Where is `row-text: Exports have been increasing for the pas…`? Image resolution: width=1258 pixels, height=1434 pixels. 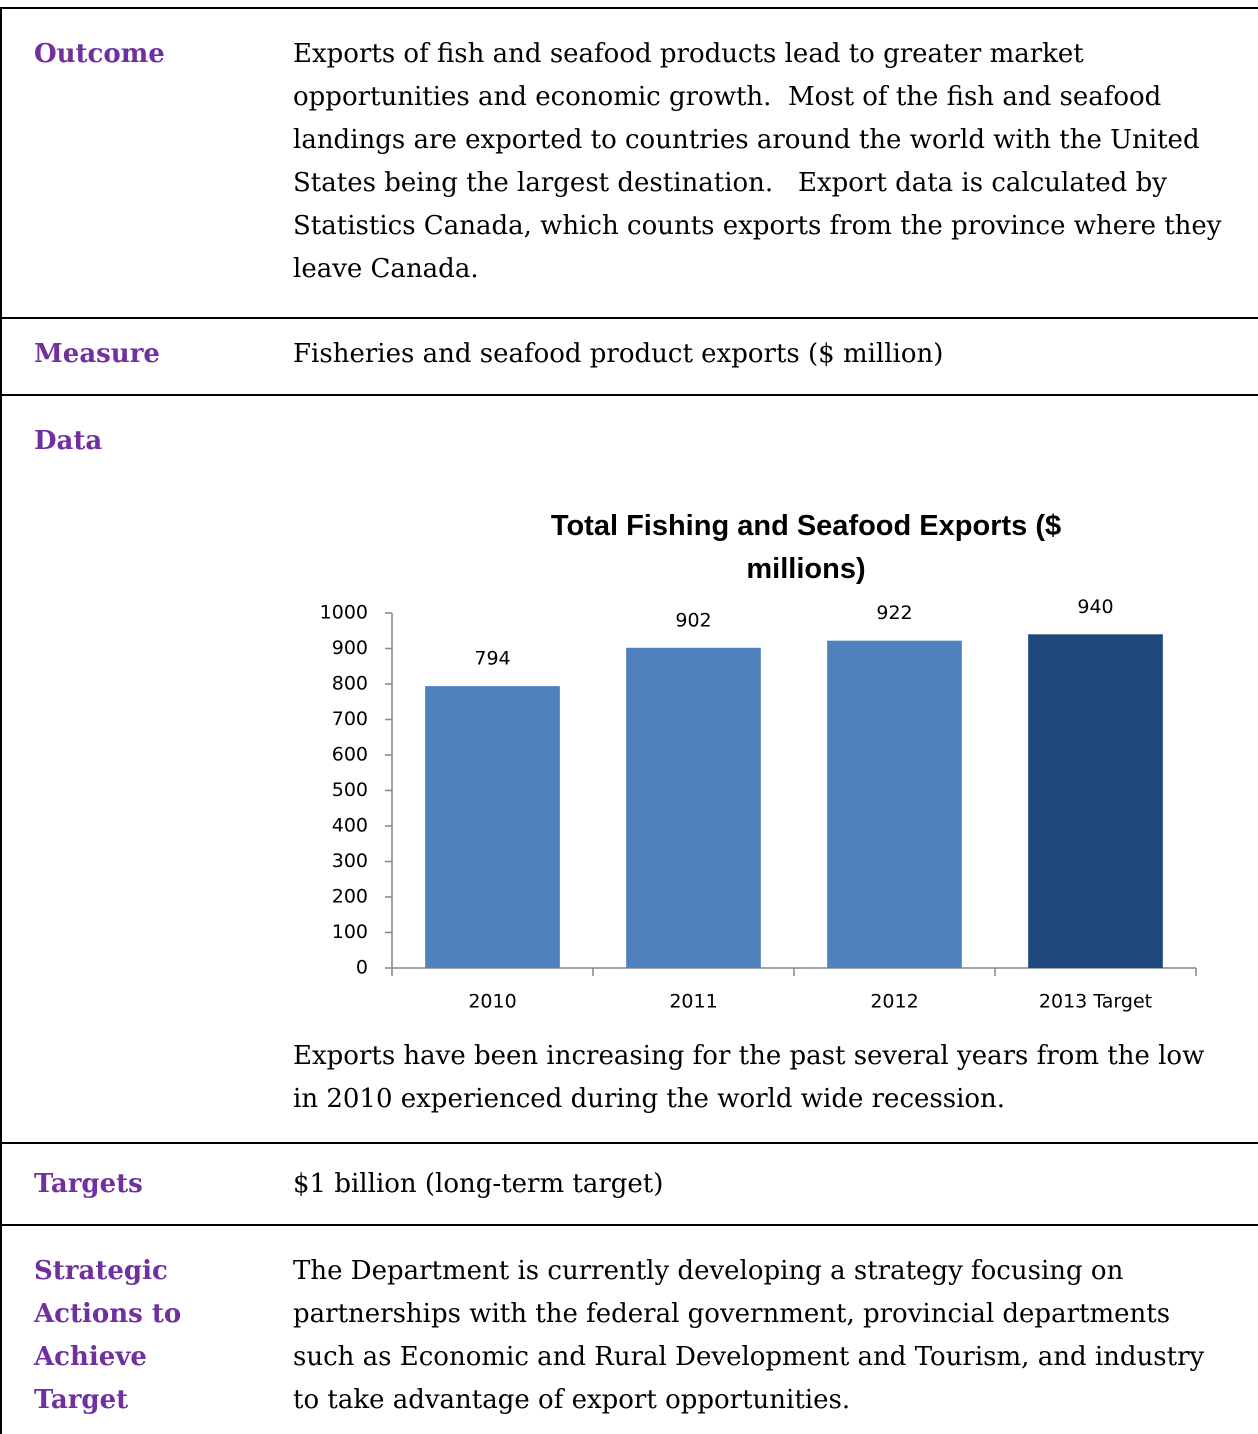
row-text: Exports have been increasing for the pas… is located at coordinates (753, 1077).